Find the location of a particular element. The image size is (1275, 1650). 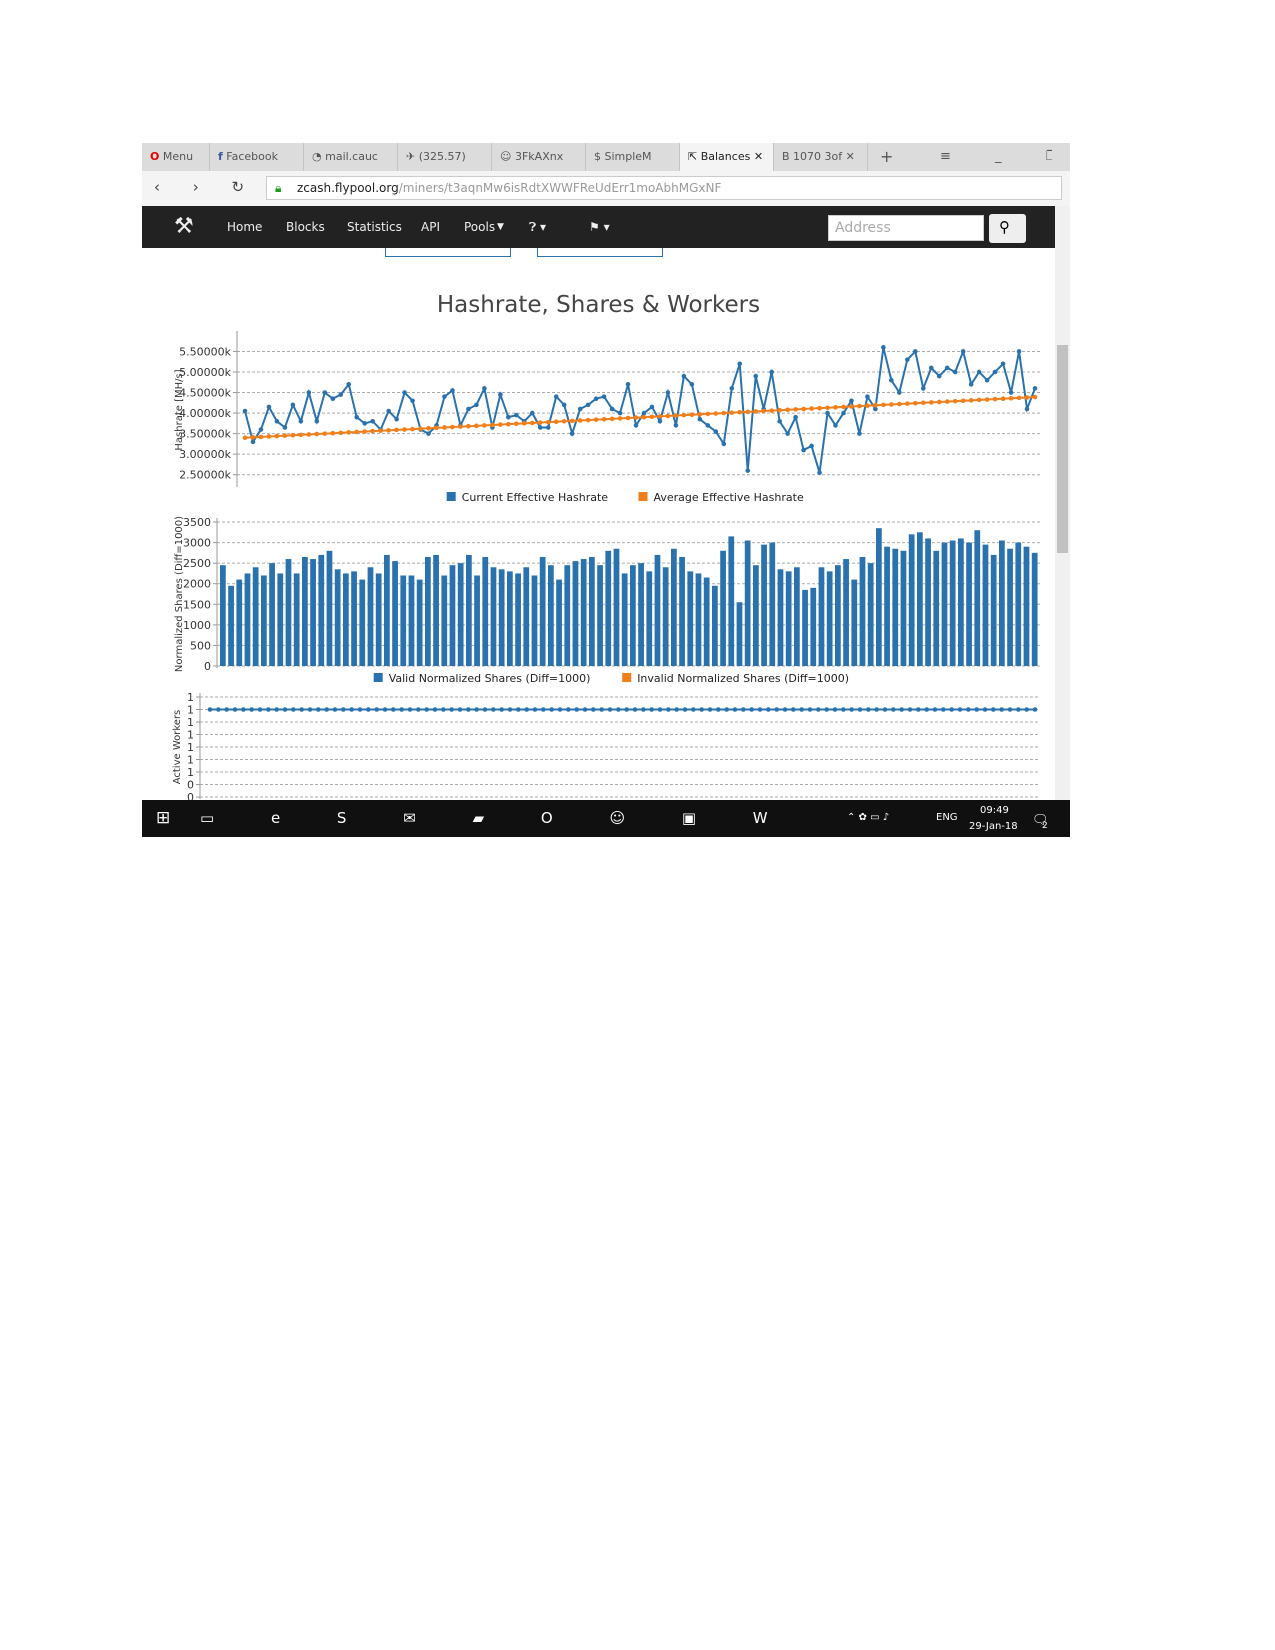

scrollbar-thumb is located at coordinates (1062, 449).